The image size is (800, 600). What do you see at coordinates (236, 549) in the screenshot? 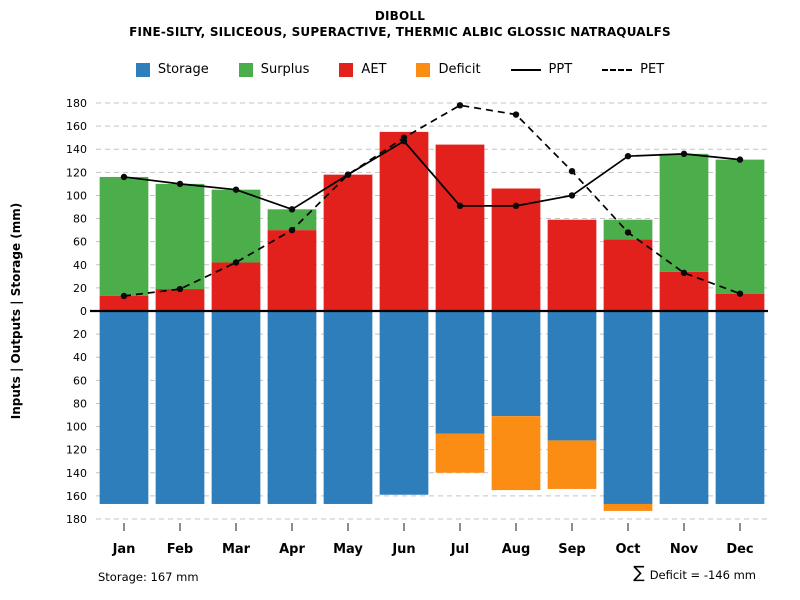
I see `x-tick-label: Mar` at bounding box center [236, 549].